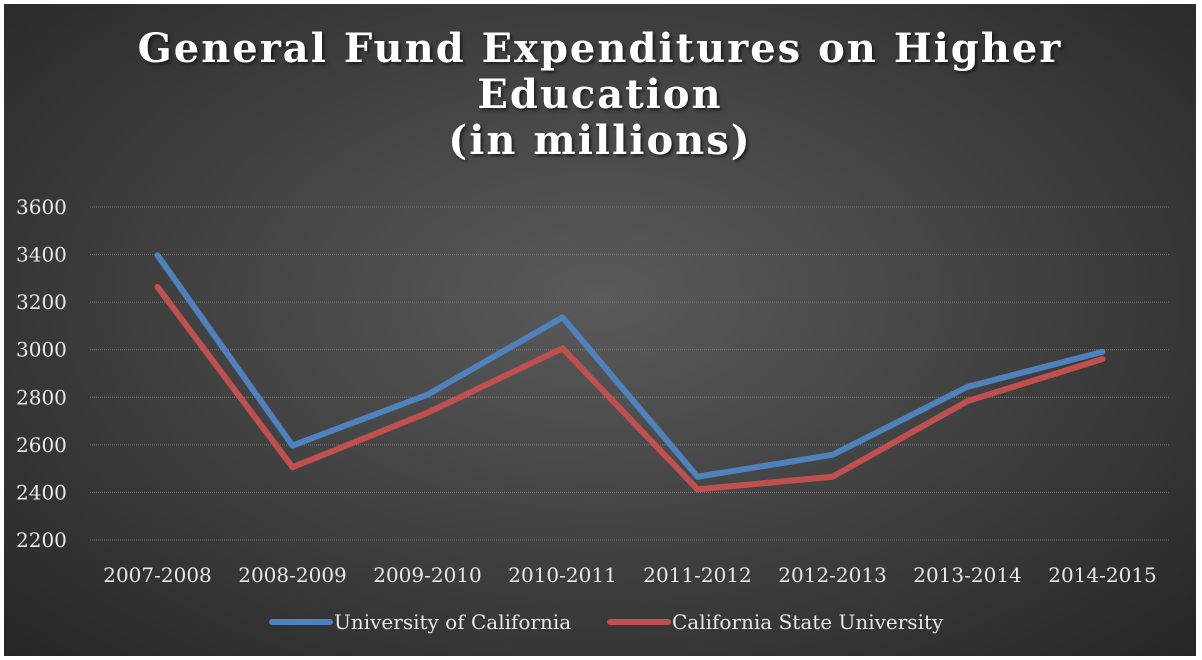  Describe the element at coordinates (41, 445) in the screenshot. I see `y-tick-label: 2600` at that location.